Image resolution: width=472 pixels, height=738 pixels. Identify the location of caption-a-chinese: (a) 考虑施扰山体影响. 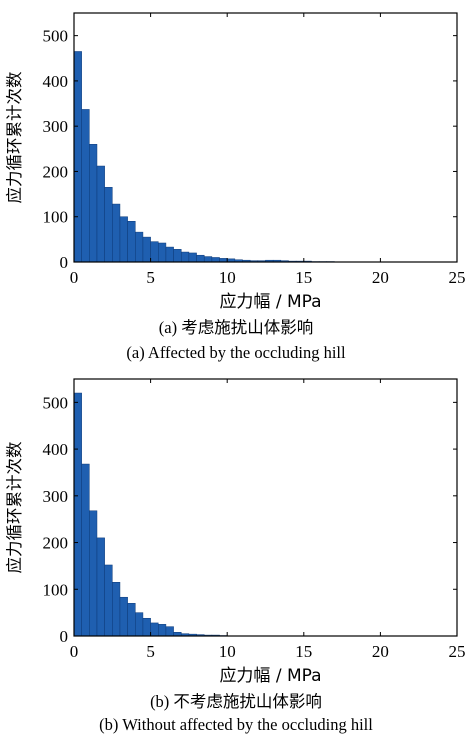
(236, 327).